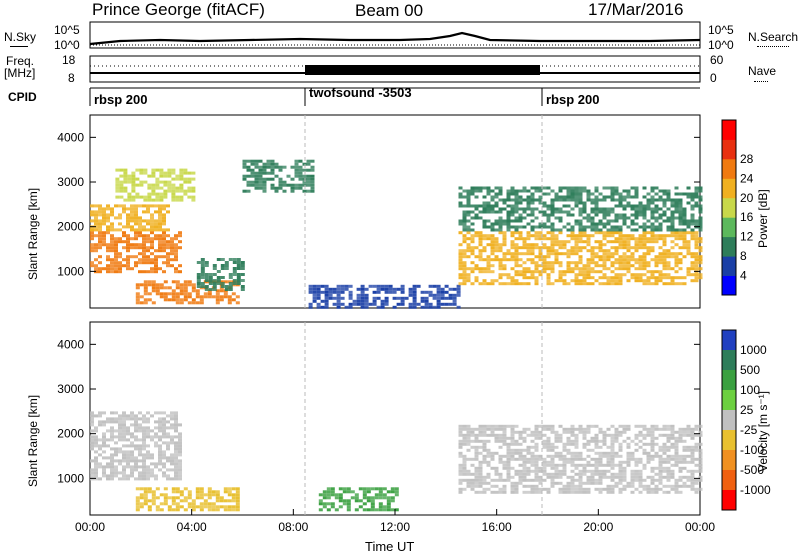 This screenshot has width=800, height=554. I want to click on colorbar-tick-label: -25, so click(749, 430).